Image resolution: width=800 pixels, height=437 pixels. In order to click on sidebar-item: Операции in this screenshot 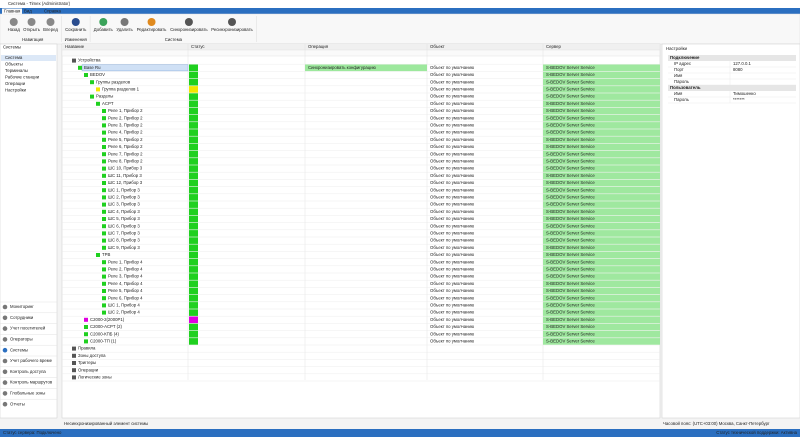, I will do `click(15, 83)`.